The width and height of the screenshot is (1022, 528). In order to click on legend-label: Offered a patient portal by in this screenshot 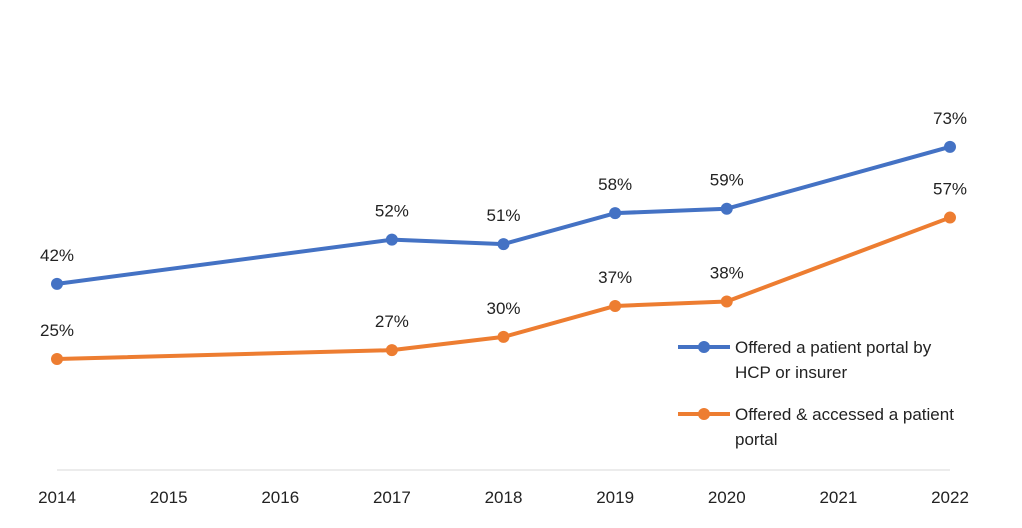, I will do `click(833, 347)`.